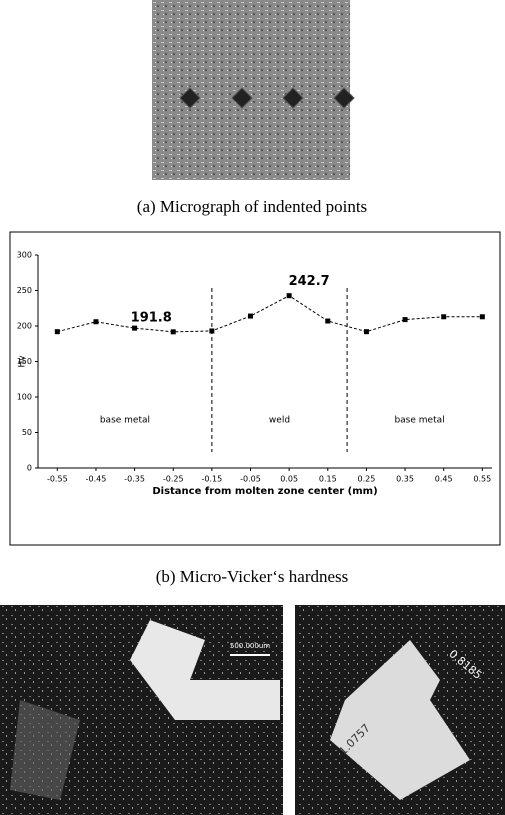 Image resolution: width=505 pixels, height=815 pixels. I want to click on x-tick-label: -0.25, so click(173, 479).